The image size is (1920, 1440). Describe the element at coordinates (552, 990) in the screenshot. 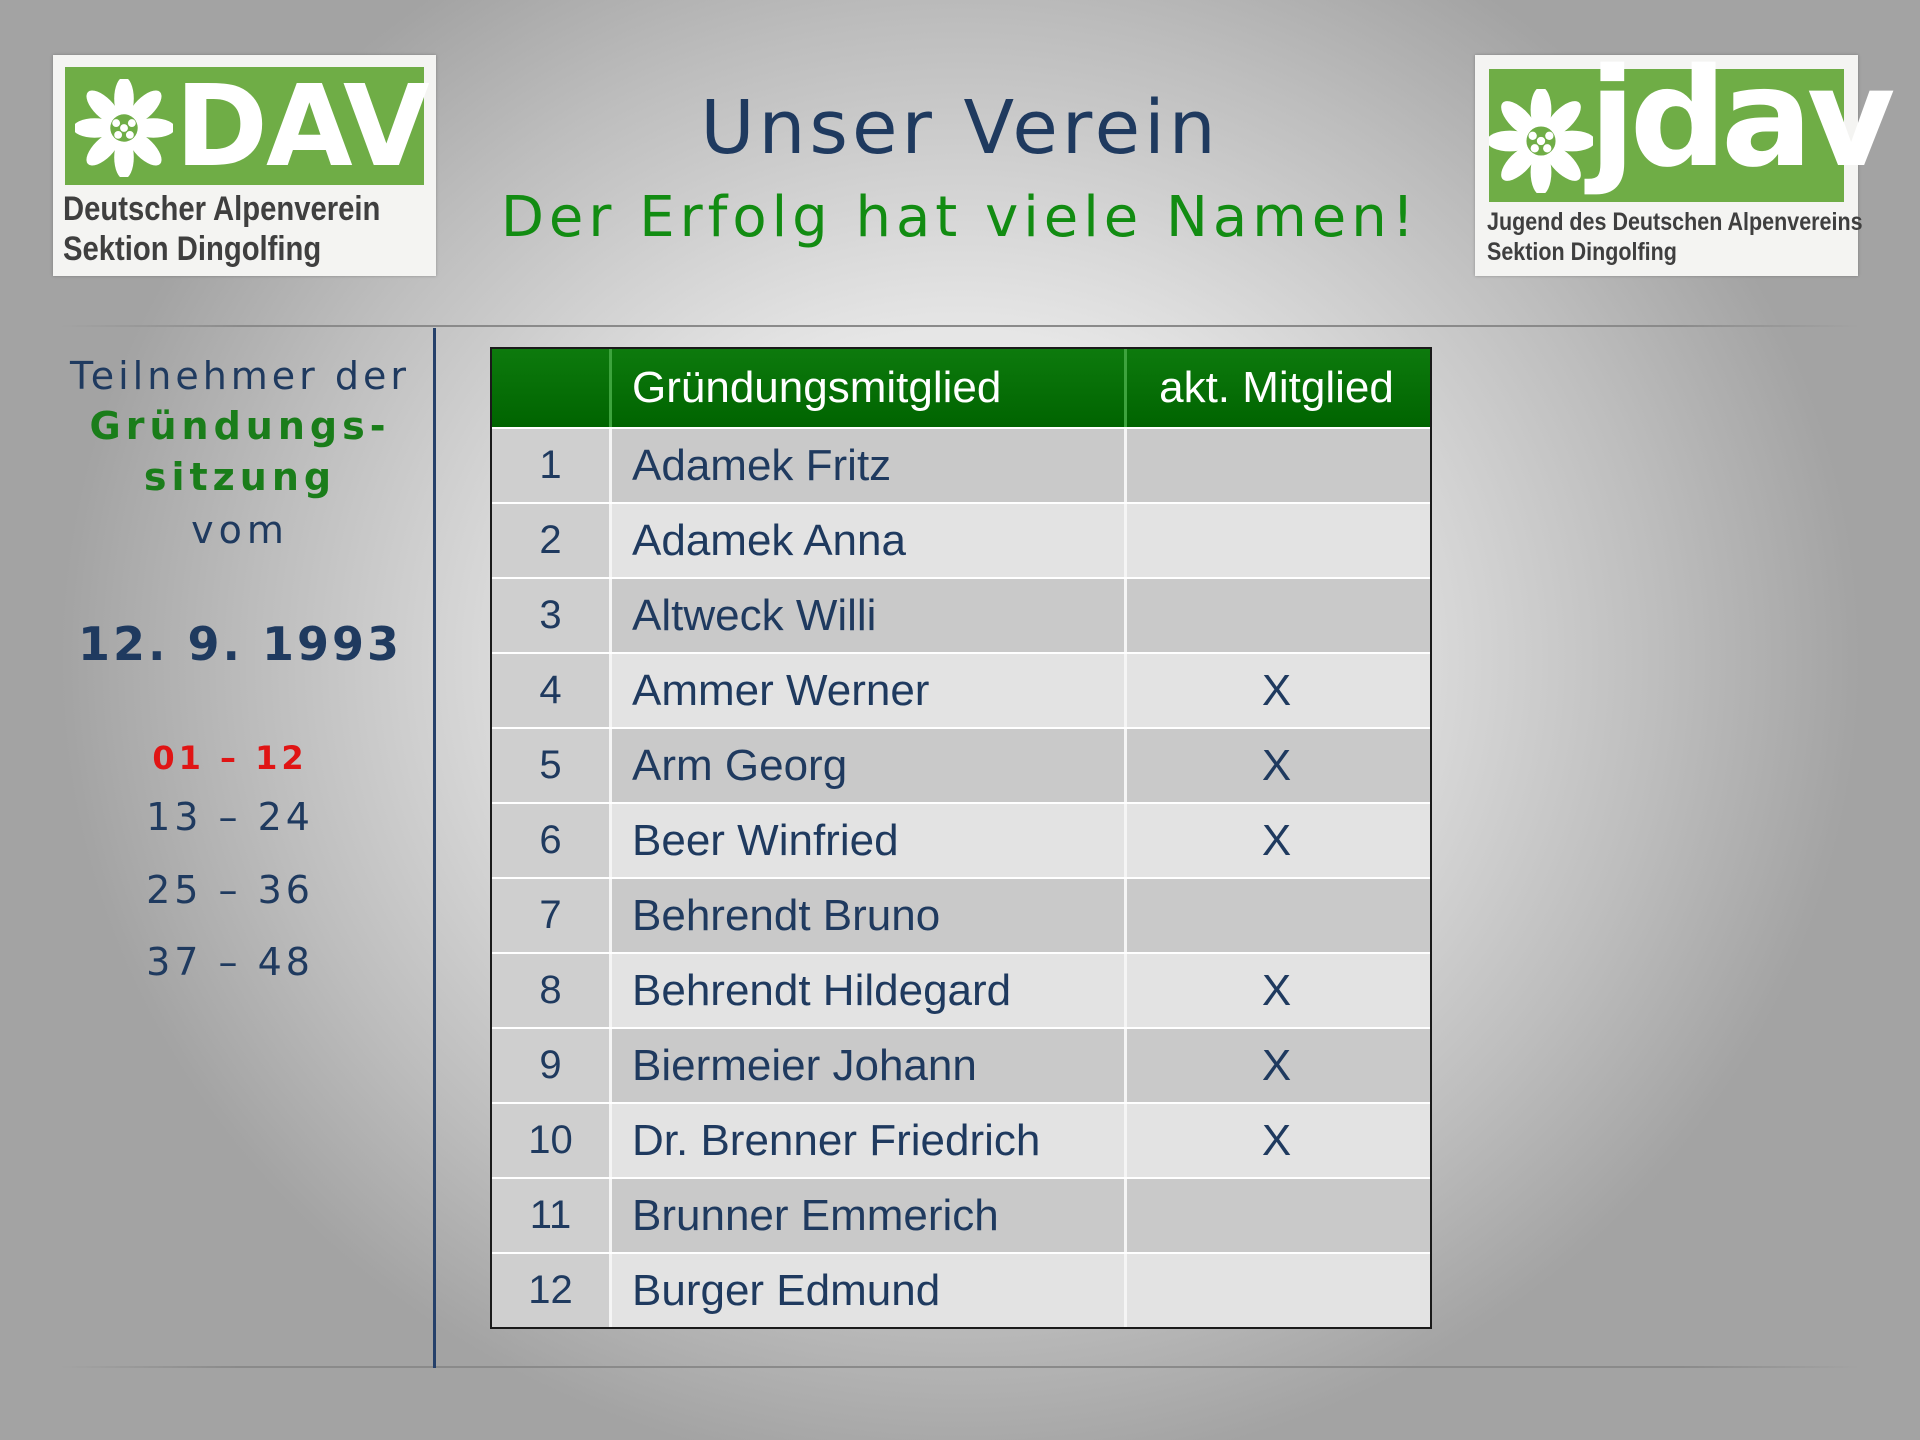

I see `row-number: 8` at that location.